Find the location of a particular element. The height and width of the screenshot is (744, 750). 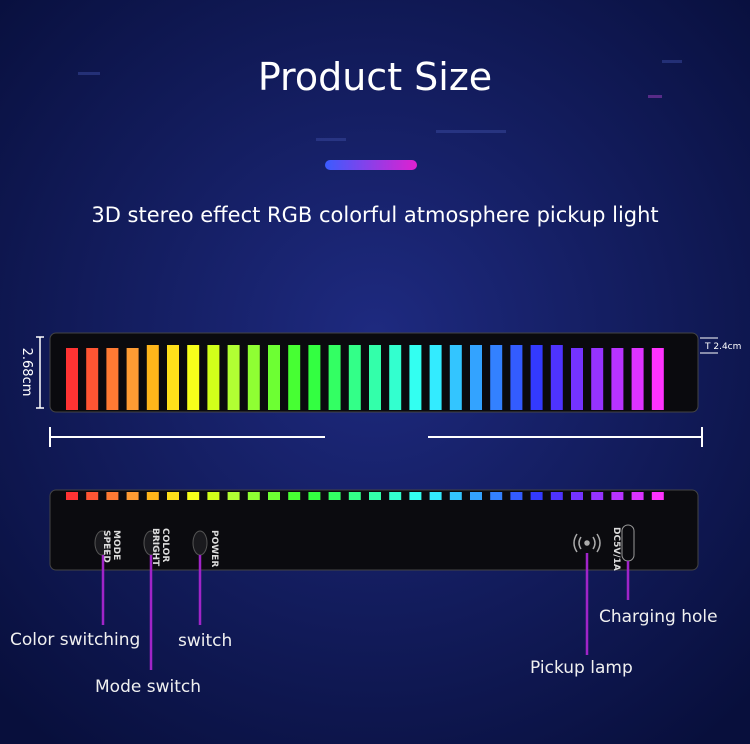

callout-lines is located at coordinates (365, 611).